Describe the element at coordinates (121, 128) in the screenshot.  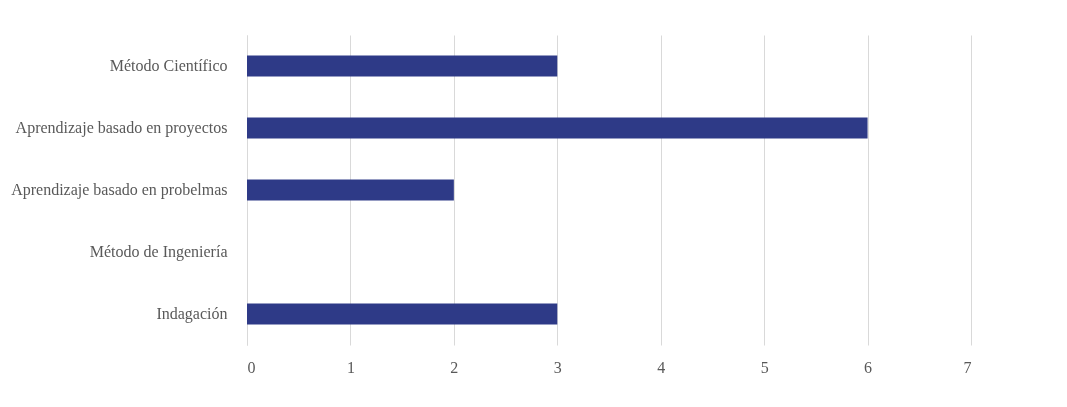
I see `y-tick-label: Aprendizaje basado en proyectos` at that location.